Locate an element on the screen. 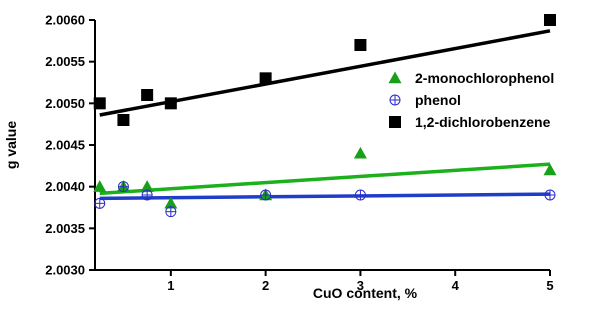  x-tick-label: 3 is located at coordinates (360, 285).